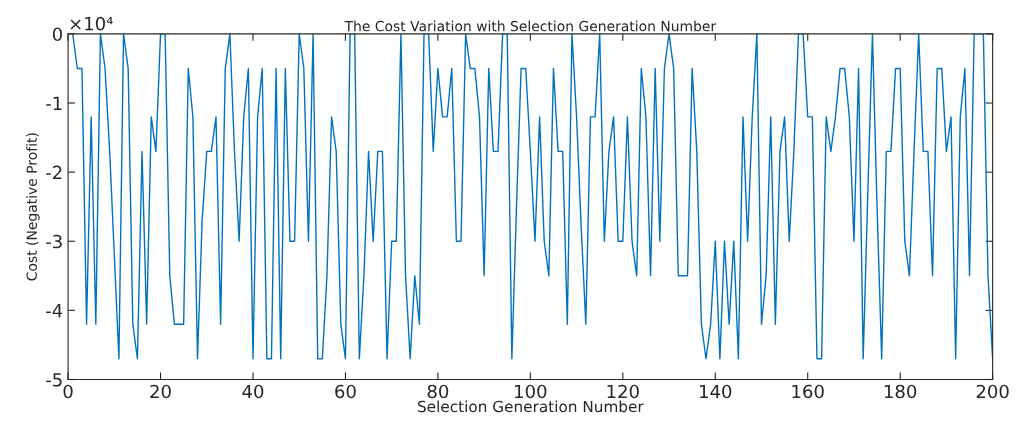 Image resolution: width=1016 pixels, height=424 pixels. Describe the element at coordinates (253, 391) in the screenshot. I see `x-tick-label: 40` at that location.